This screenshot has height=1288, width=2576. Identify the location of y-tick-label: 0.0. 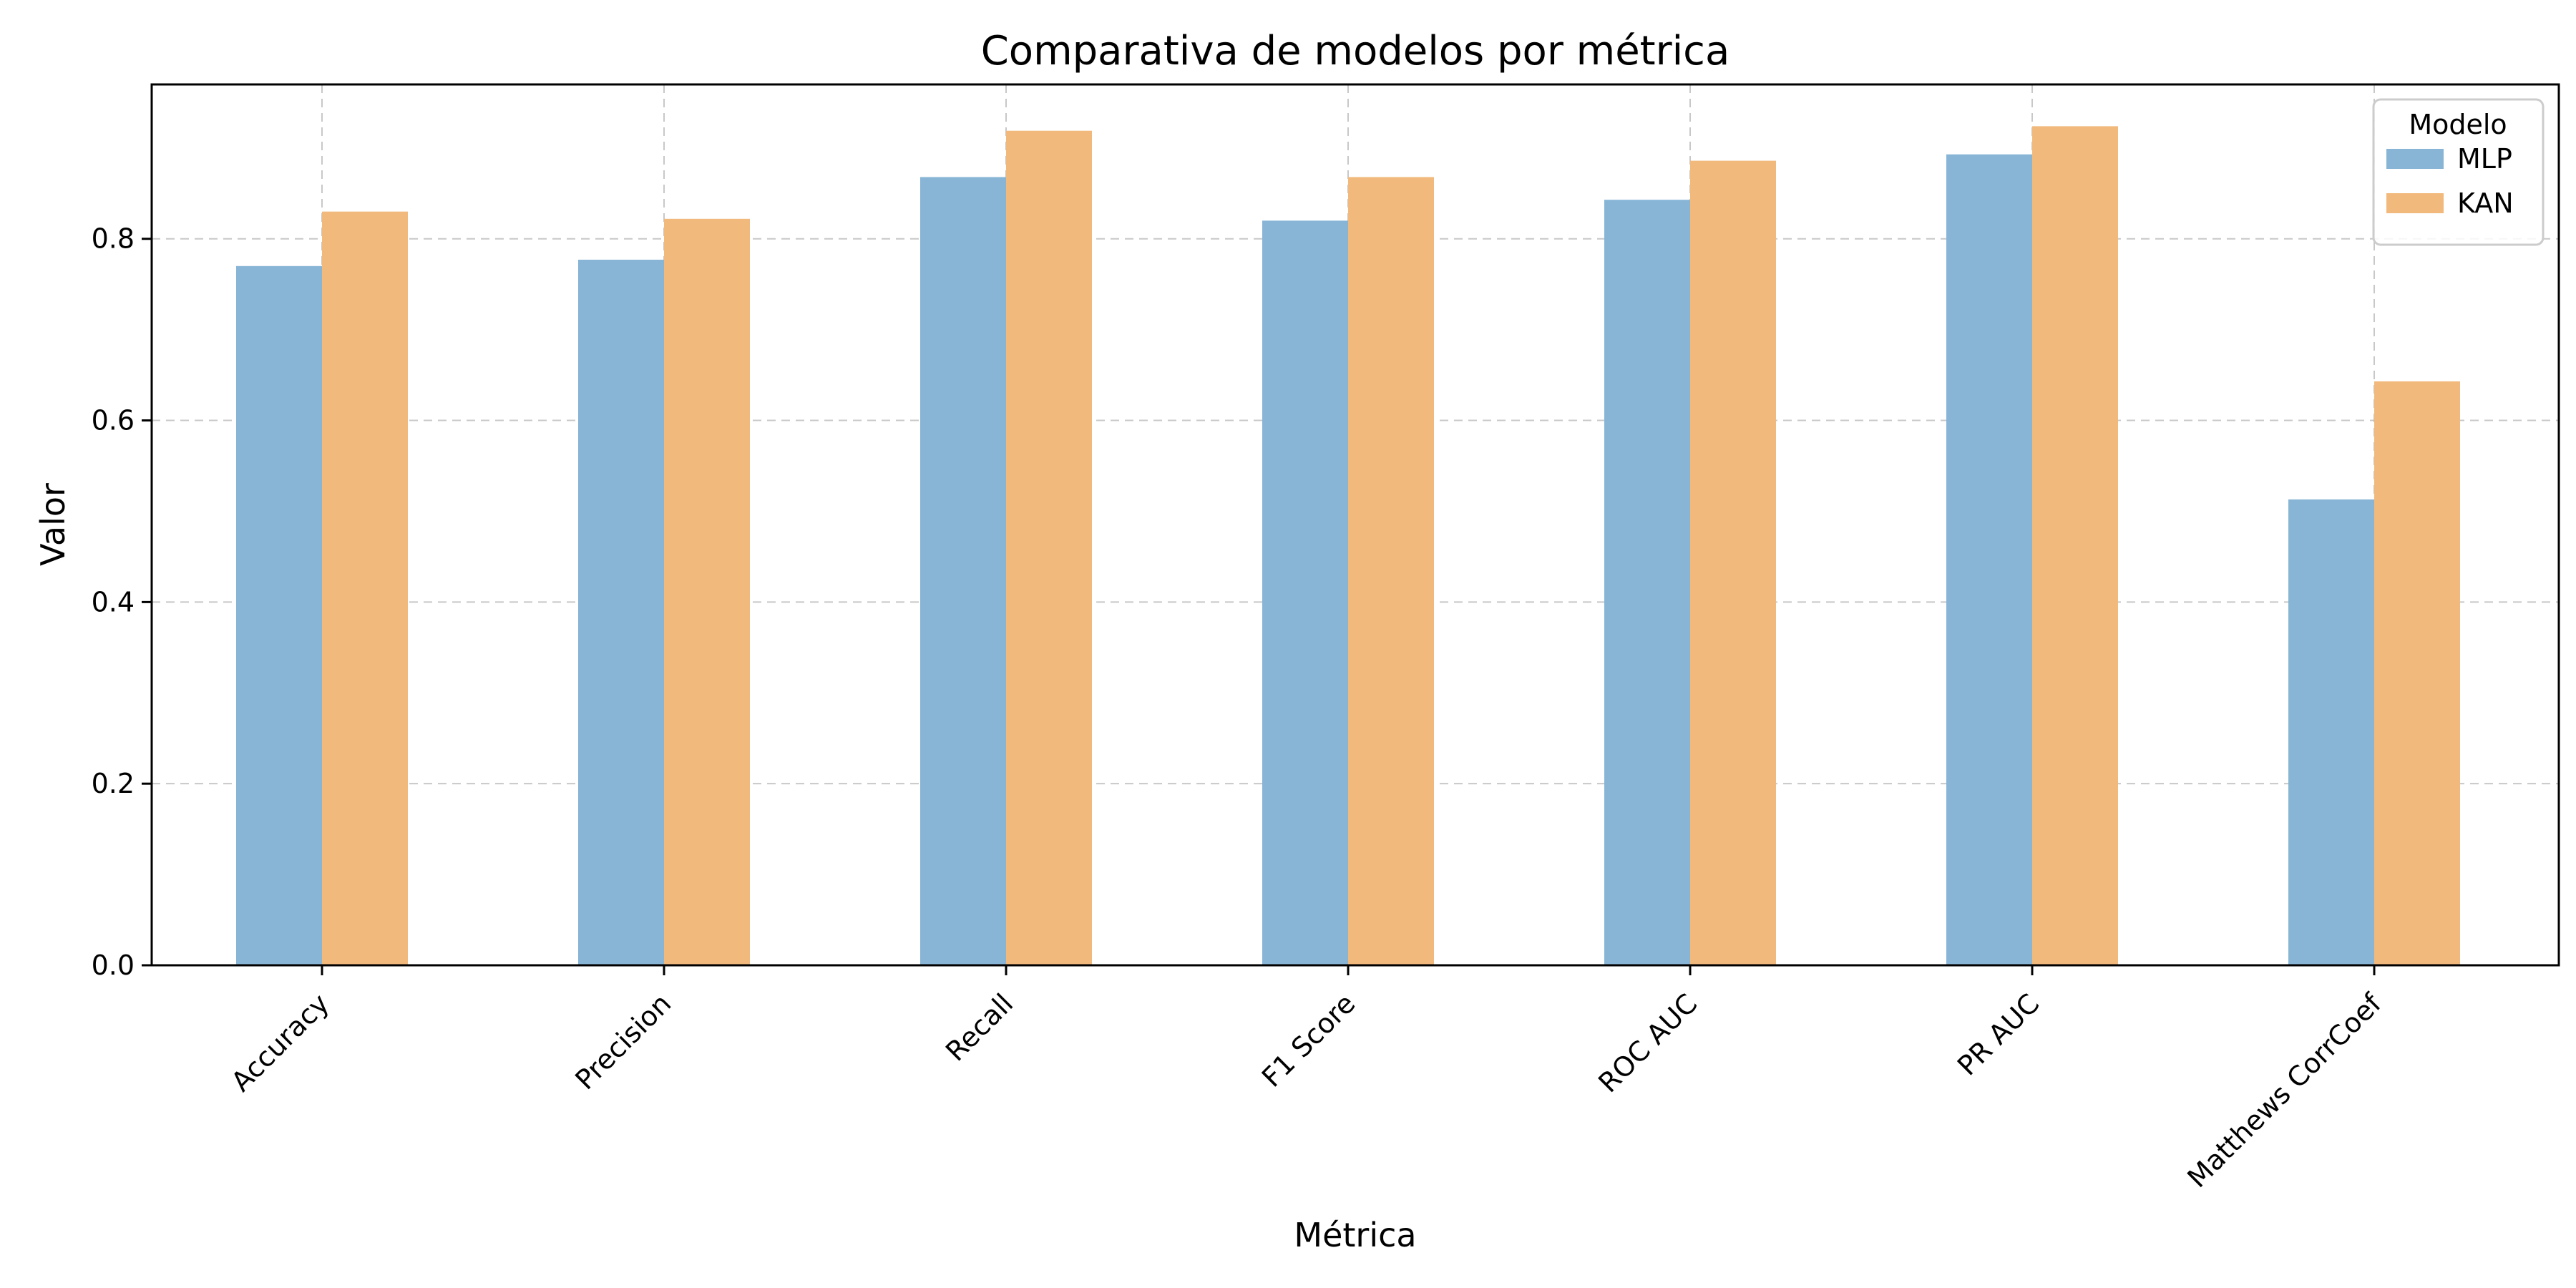
(113, 965).